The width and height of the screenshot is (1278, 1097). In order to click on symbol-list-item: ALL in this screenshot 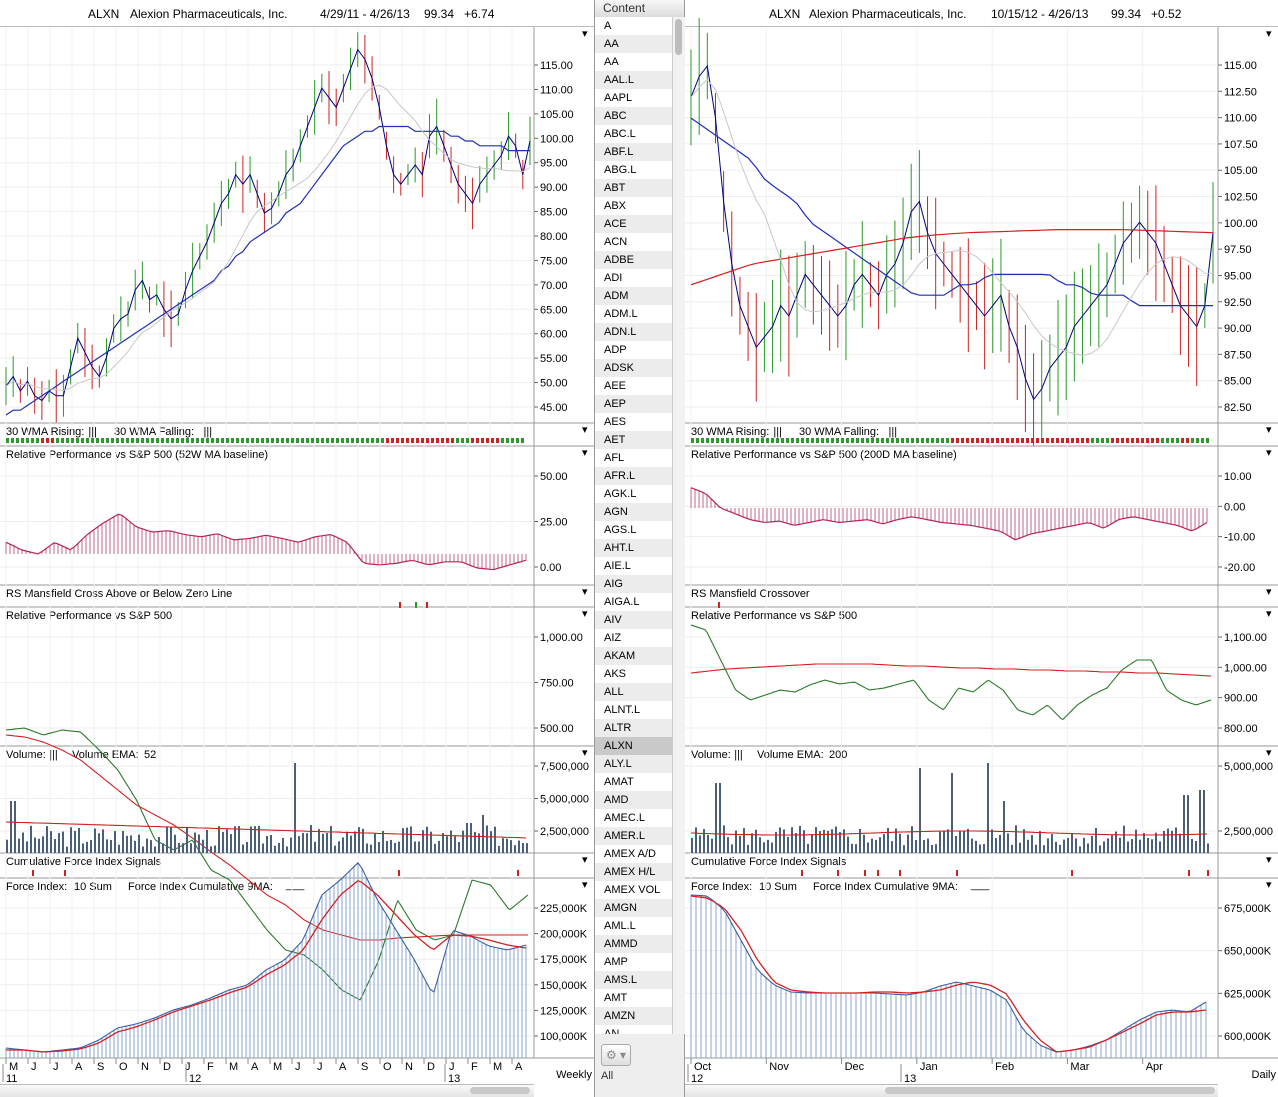, I will do `click(633, 692)`.